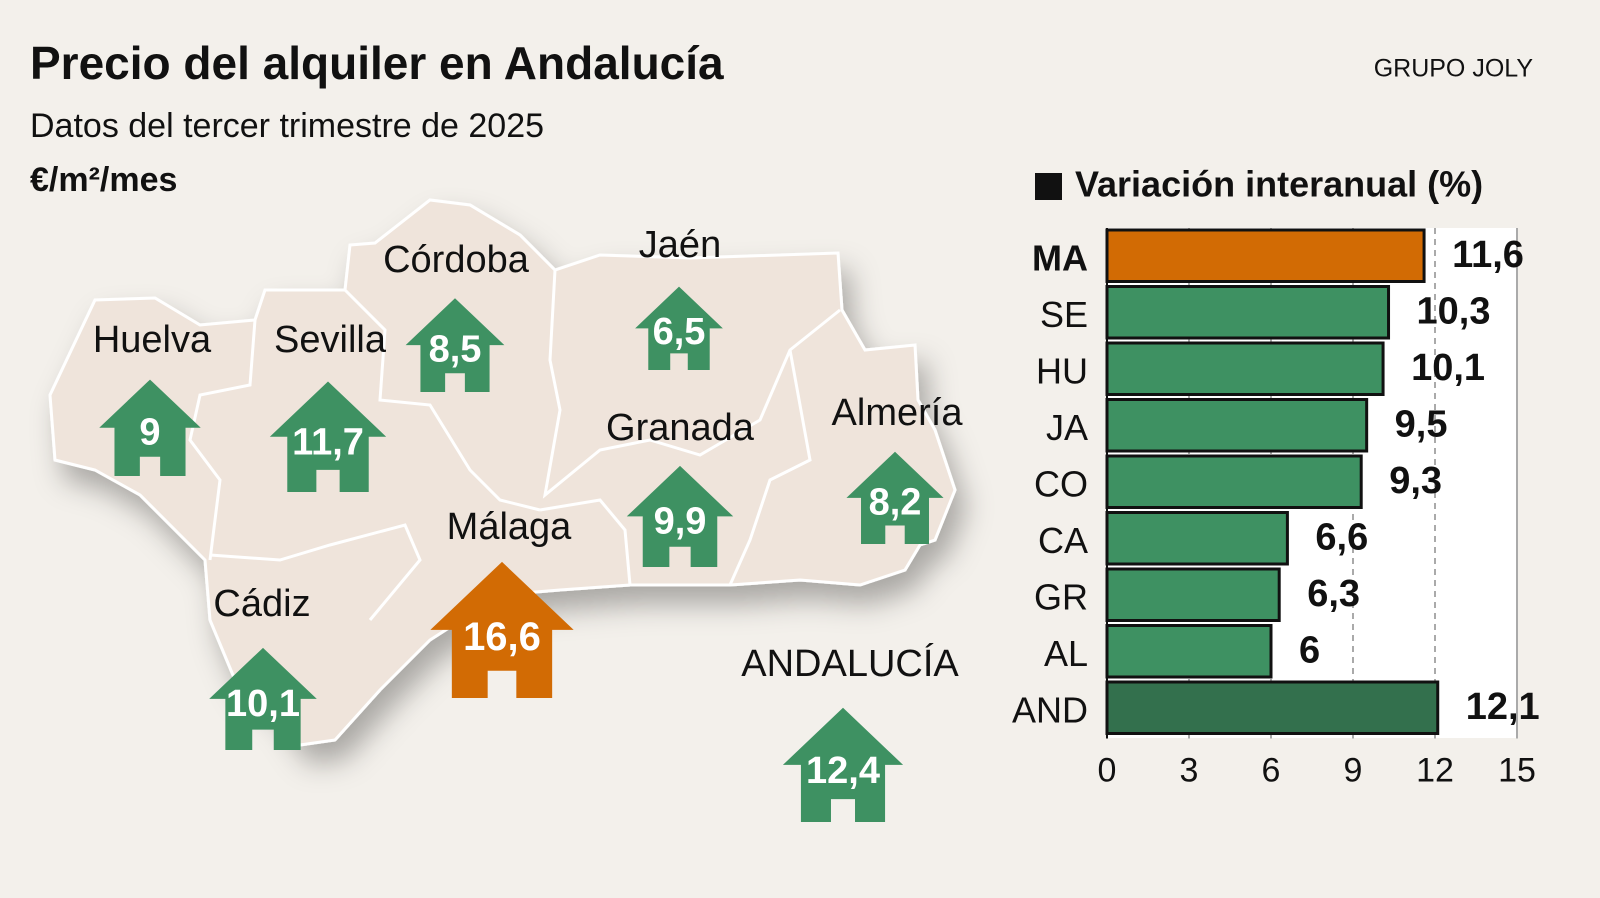  I want to click on house-value: 11,7, so click(328, 443).